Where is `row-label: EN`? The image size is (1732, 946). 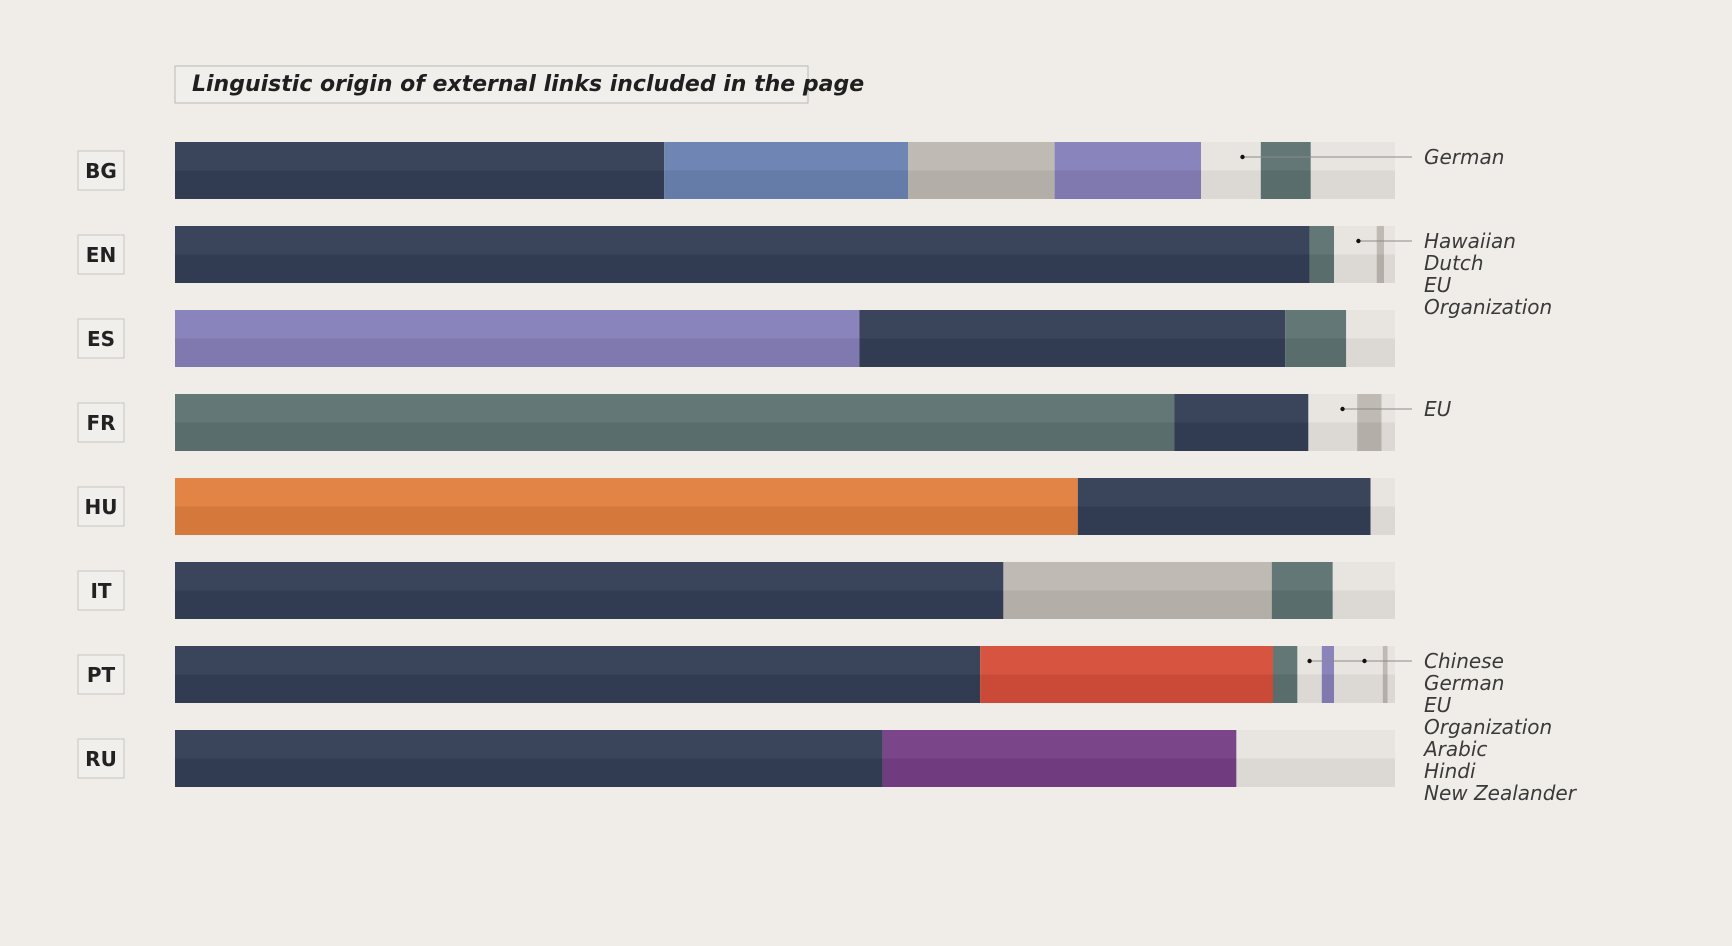
row-label: EN is located at coordinates (101, 255).